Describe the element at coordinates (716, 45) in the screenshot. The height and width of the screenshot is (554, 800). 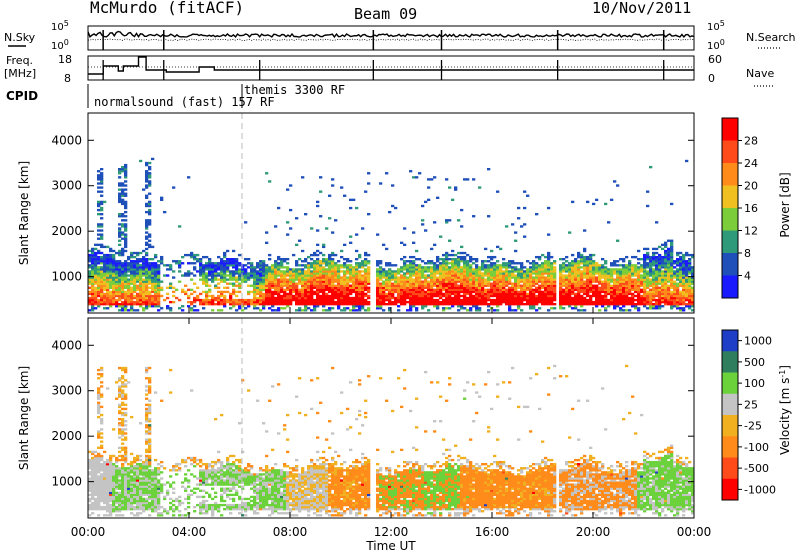
I see `noise-right-tick-bottom: 100` at that location.